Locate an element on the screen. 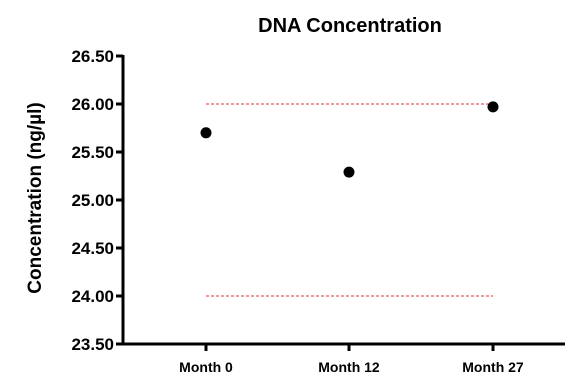 This screenshot has width=568, height=378. data-points is located at coordinates (349, 139).